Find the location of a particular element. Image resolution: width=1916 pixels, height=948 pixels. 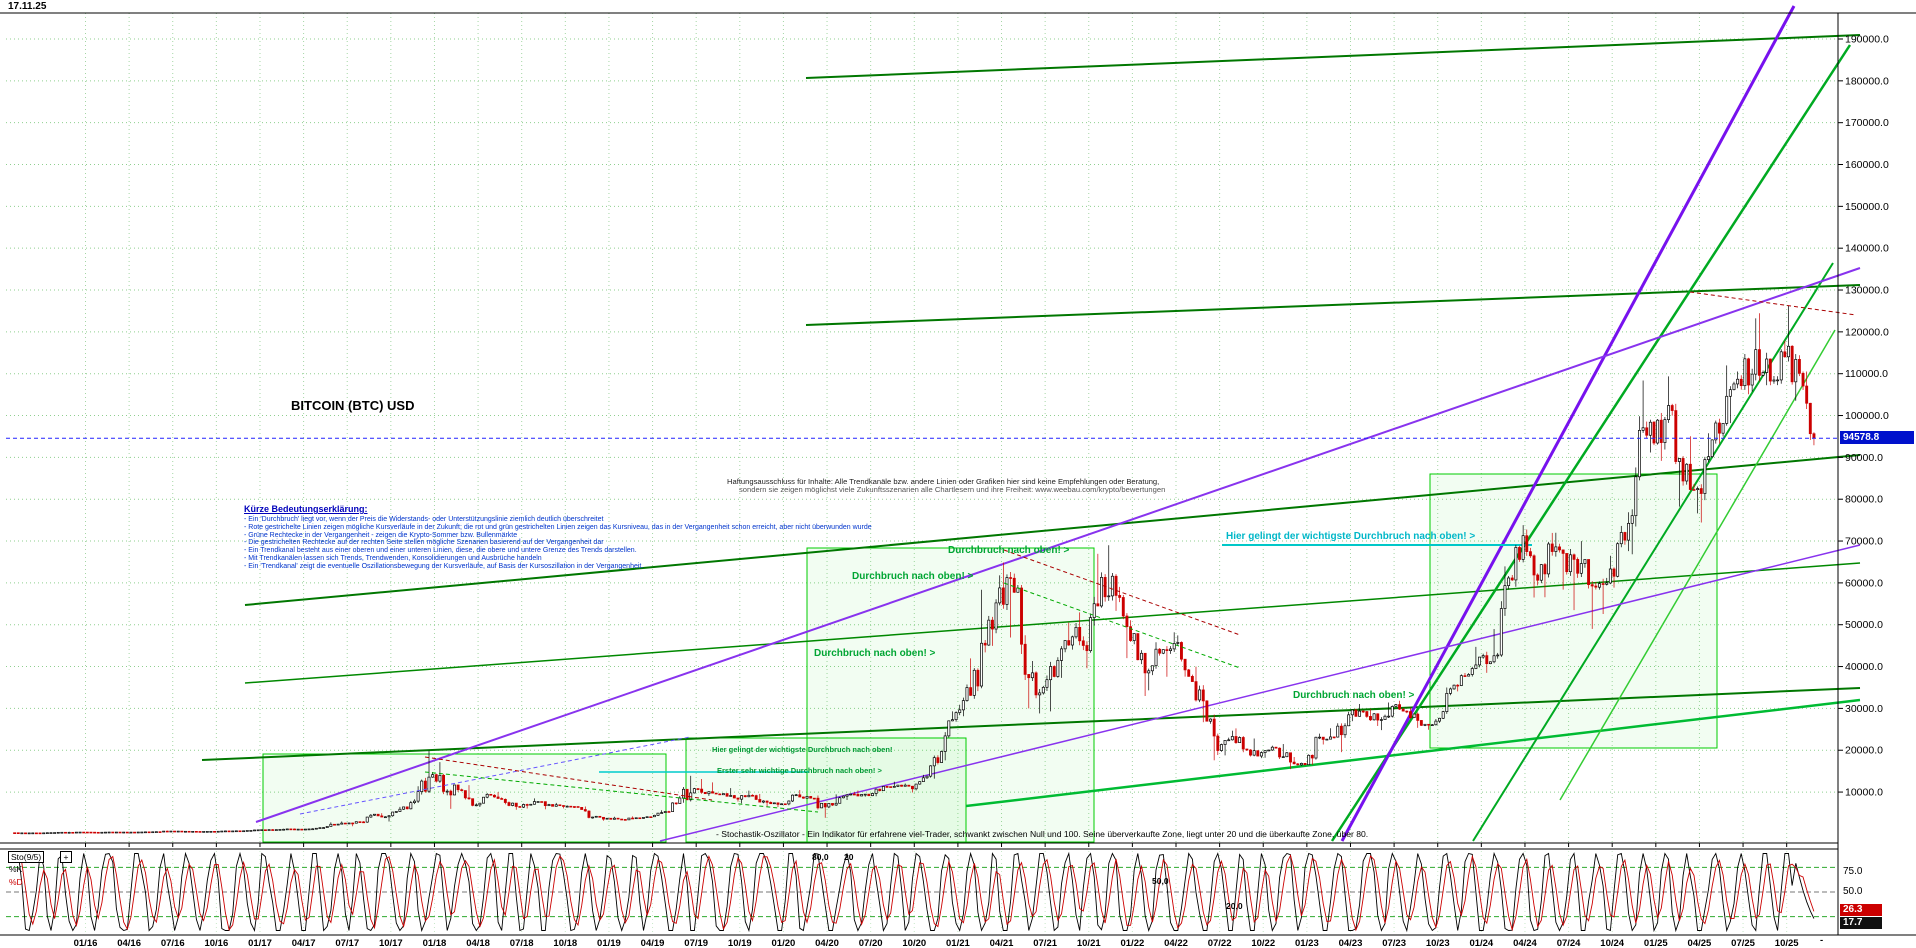

x-axis-label: 01/25 is located at coordinates (1656, 943).